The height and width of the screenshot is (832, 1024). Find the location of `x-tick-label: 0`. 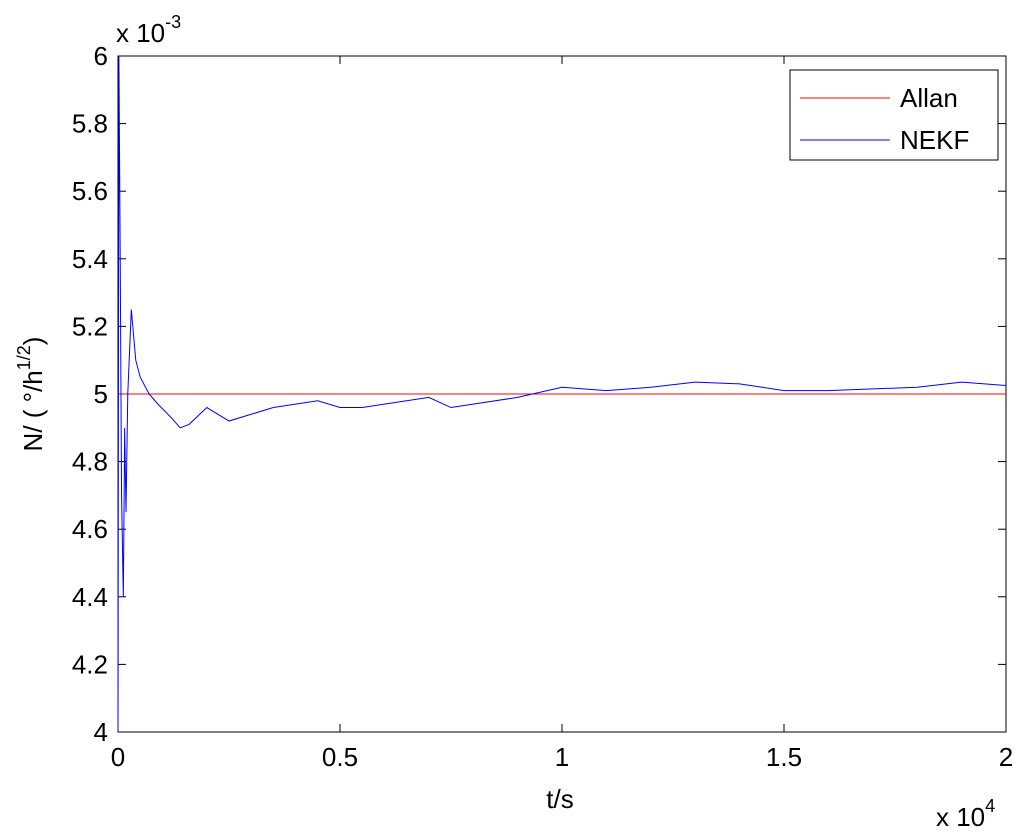

x-tick-label: 0 is located at coordinates (118, 757).